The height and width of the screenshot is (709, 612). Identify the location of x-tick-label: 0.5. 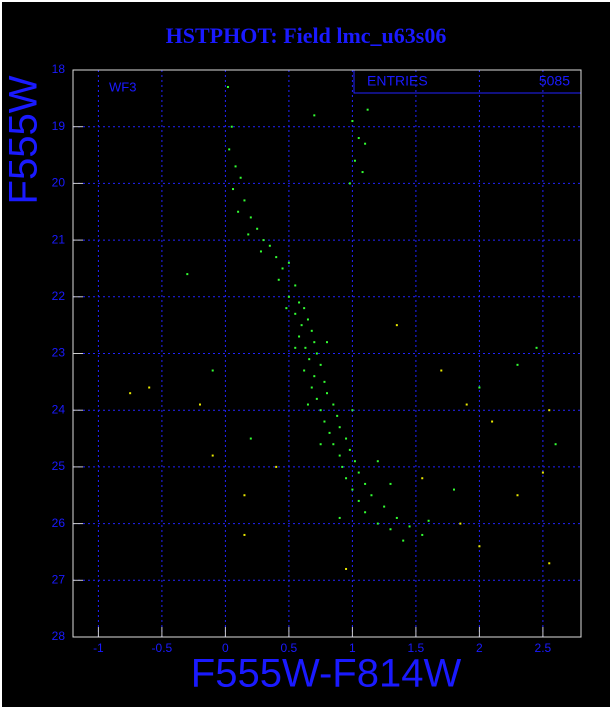
(289, 648).